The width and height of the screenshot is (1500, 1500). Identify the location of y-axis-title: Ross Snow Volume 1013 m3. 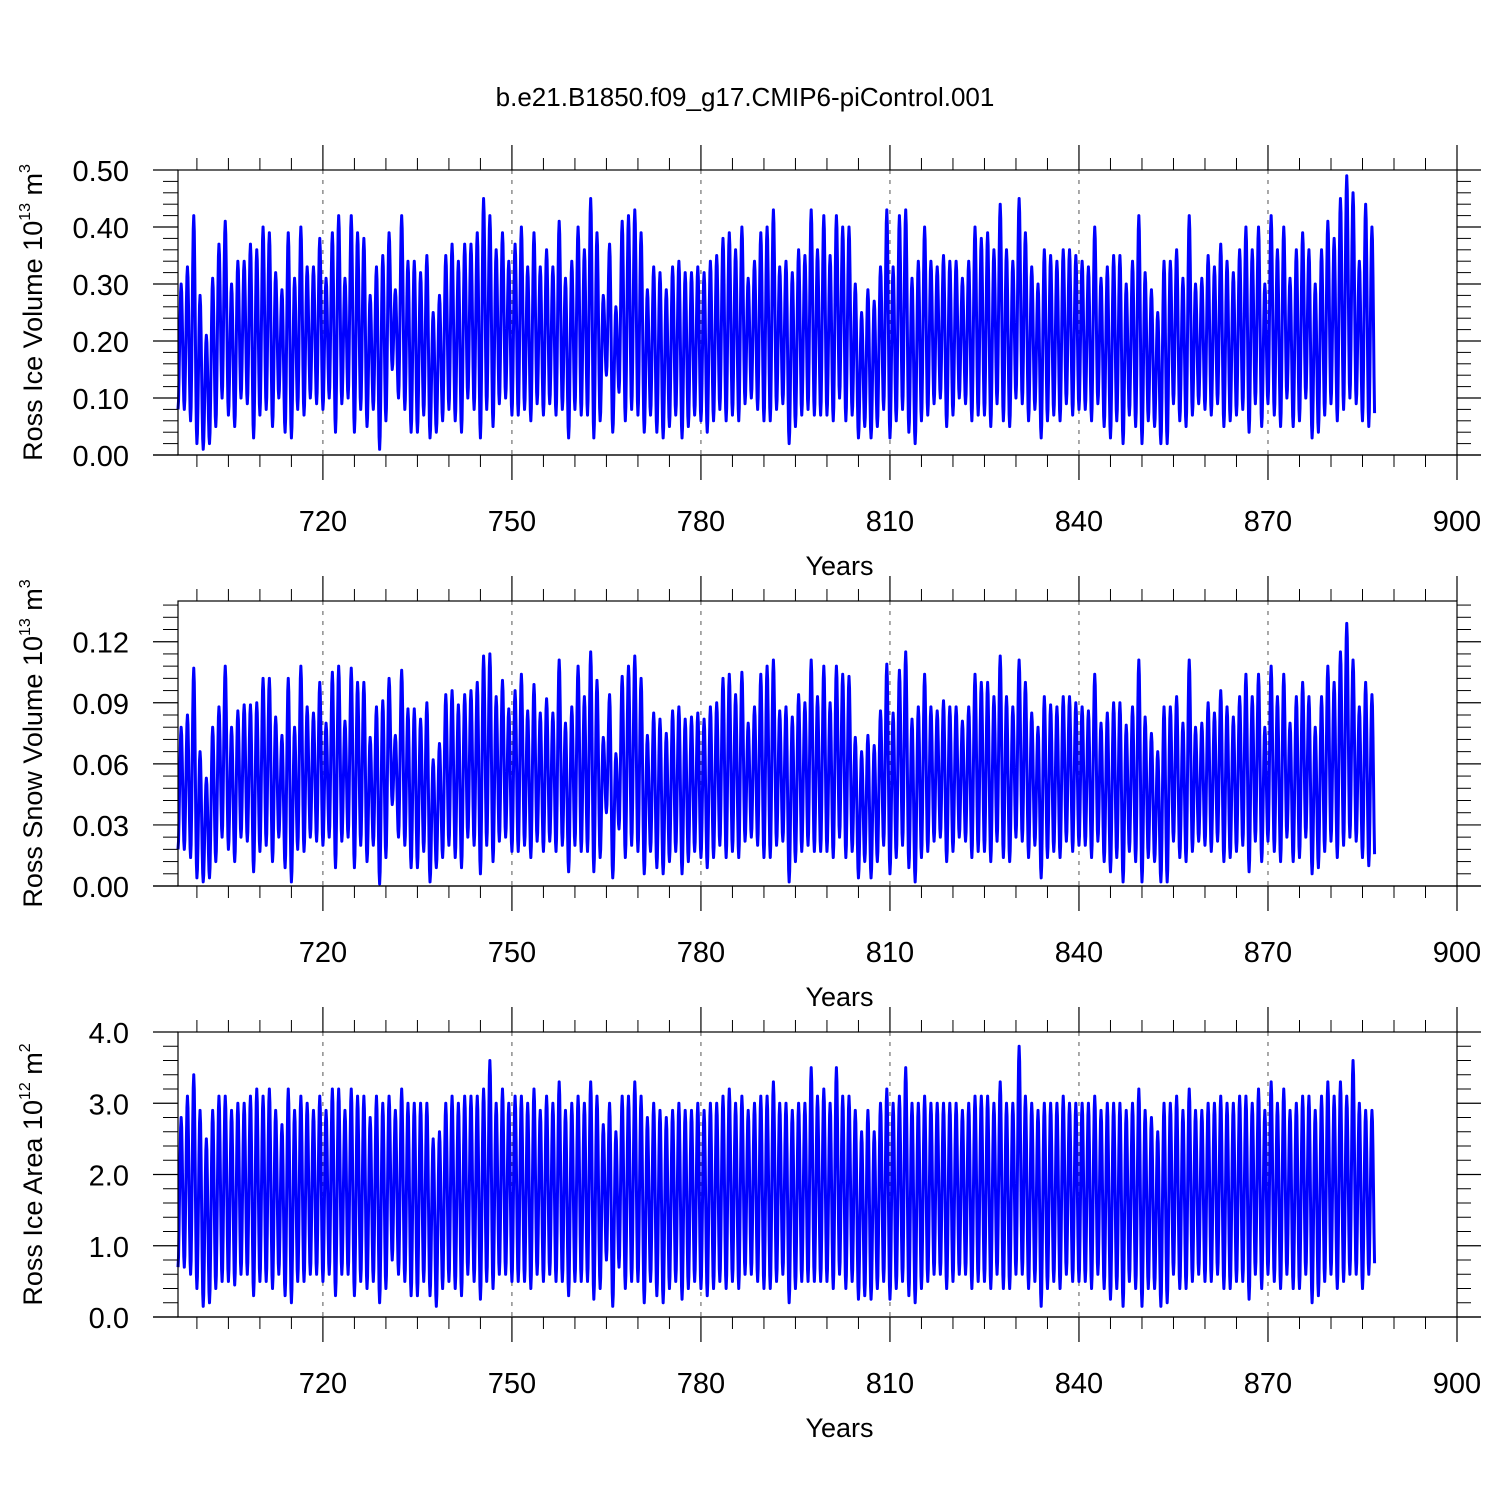
(32, 743).